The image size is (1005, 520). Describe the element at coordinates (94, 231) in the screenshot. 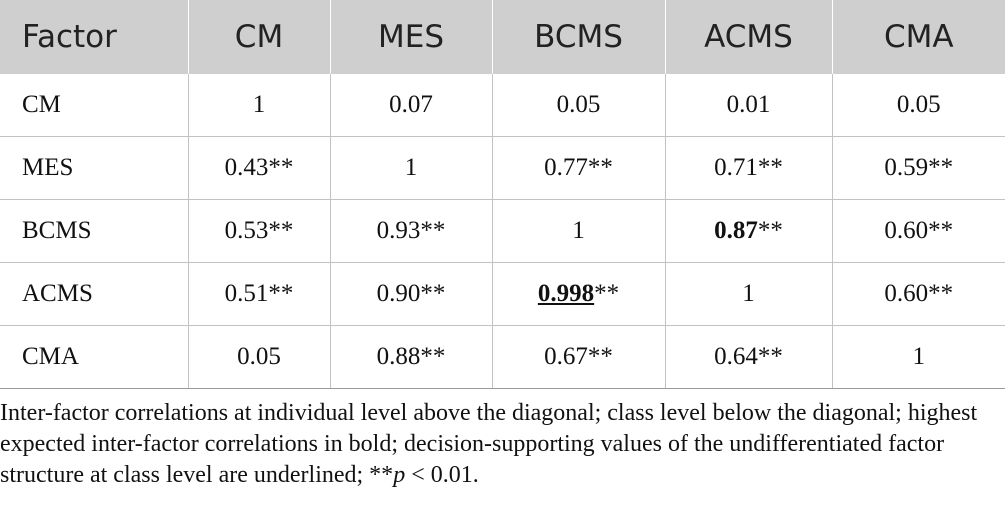

I see `row-label: BCMS` at that location.